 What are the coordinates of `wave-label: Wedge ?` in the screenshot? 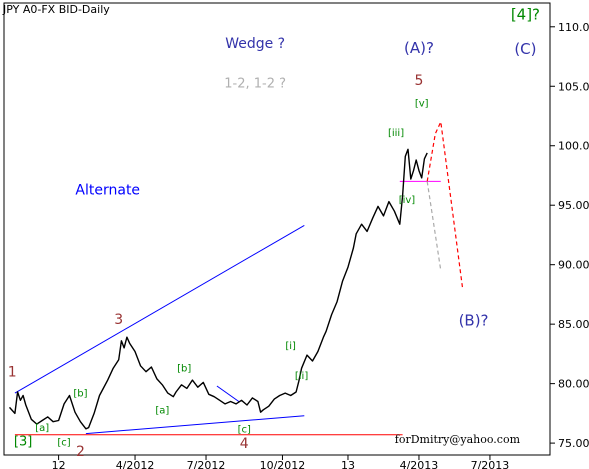 It's located at (255, 44).